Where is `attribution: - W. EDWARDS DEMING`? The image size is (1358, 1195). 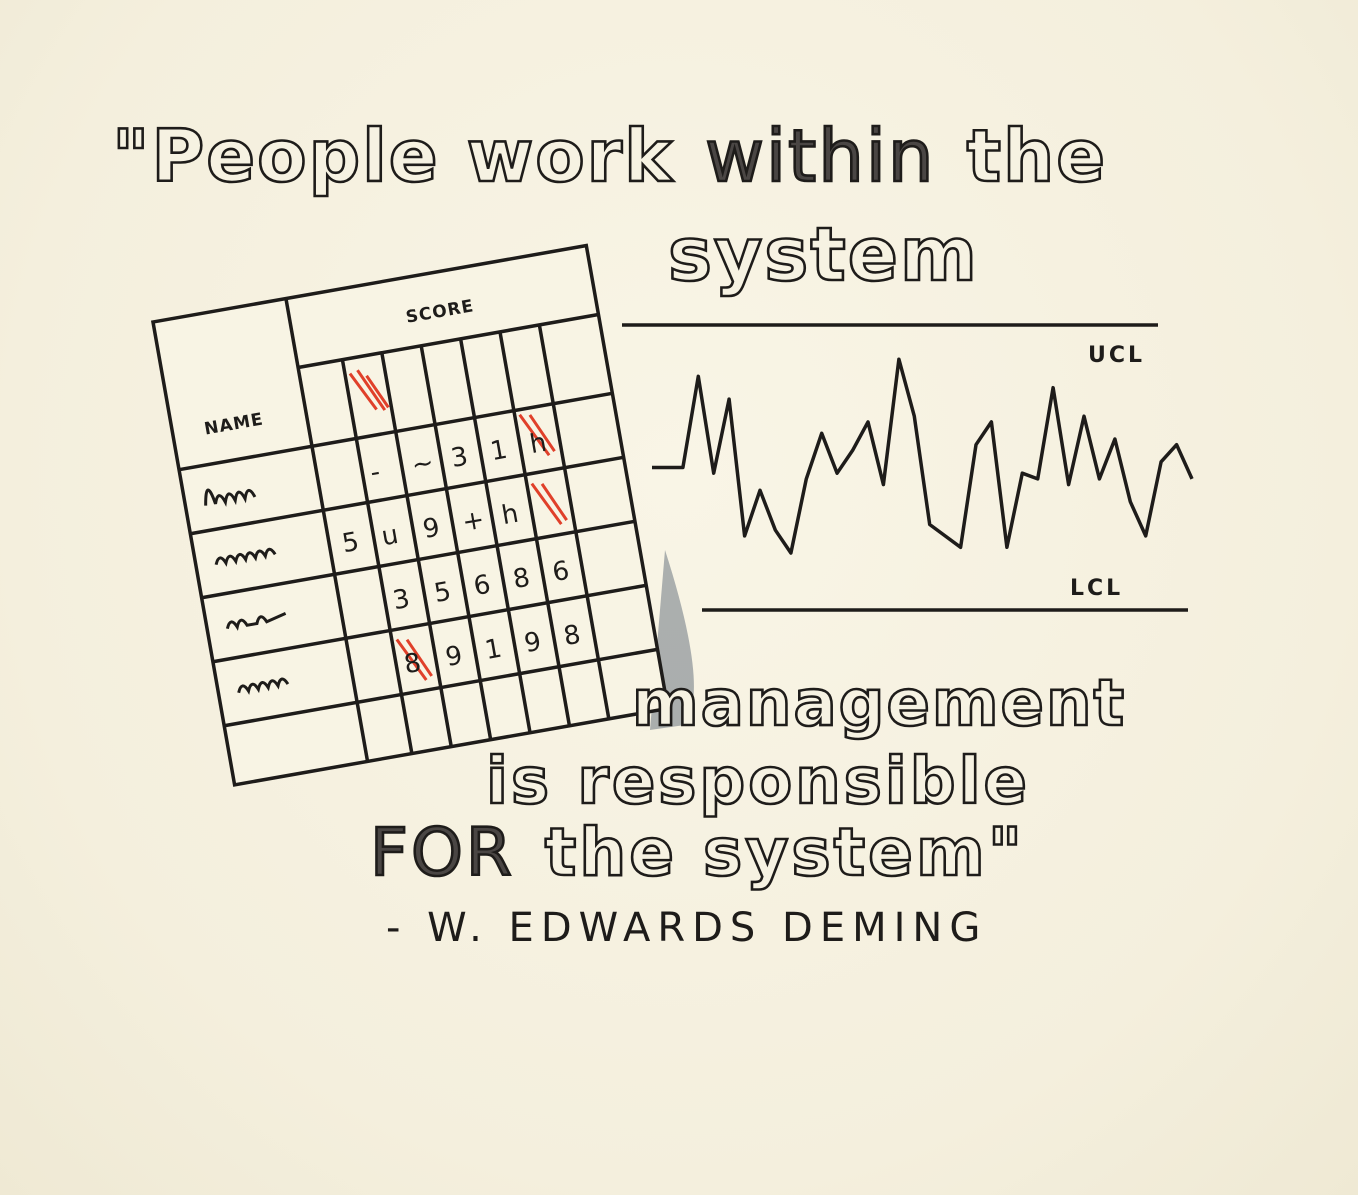
attribution: - W. EDWARDS DEMING is located at coordinates (687, 928).